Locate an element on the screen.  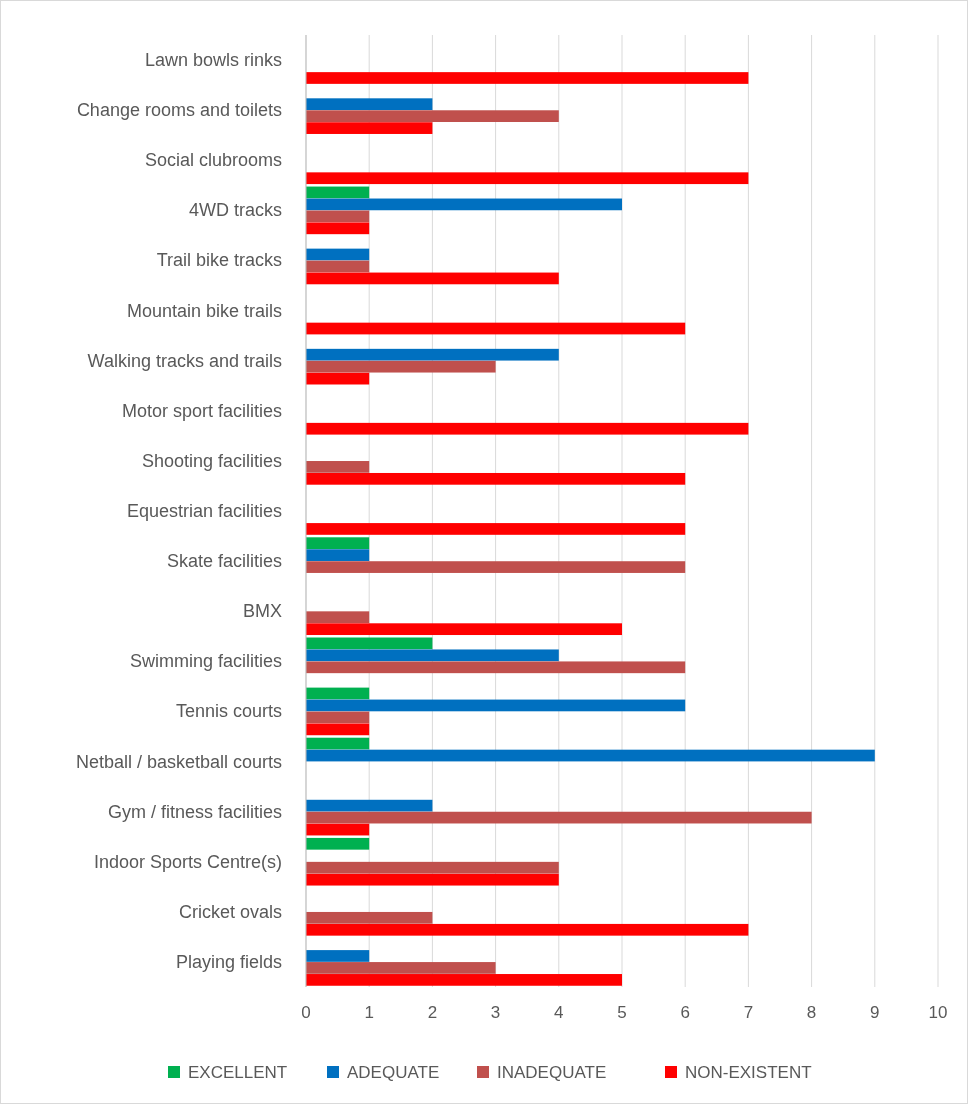
y-tick-label: Trail bike tracks is located at coordinates (219, 260).